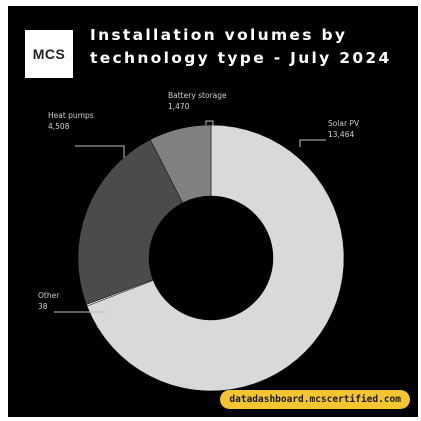 Image resolution: width=421 pixels, height=421 pixels. Describe the element at coordinates (59, 126) in the screenshot. I see `slice-value-heat-pumps: 4,508` at that location.